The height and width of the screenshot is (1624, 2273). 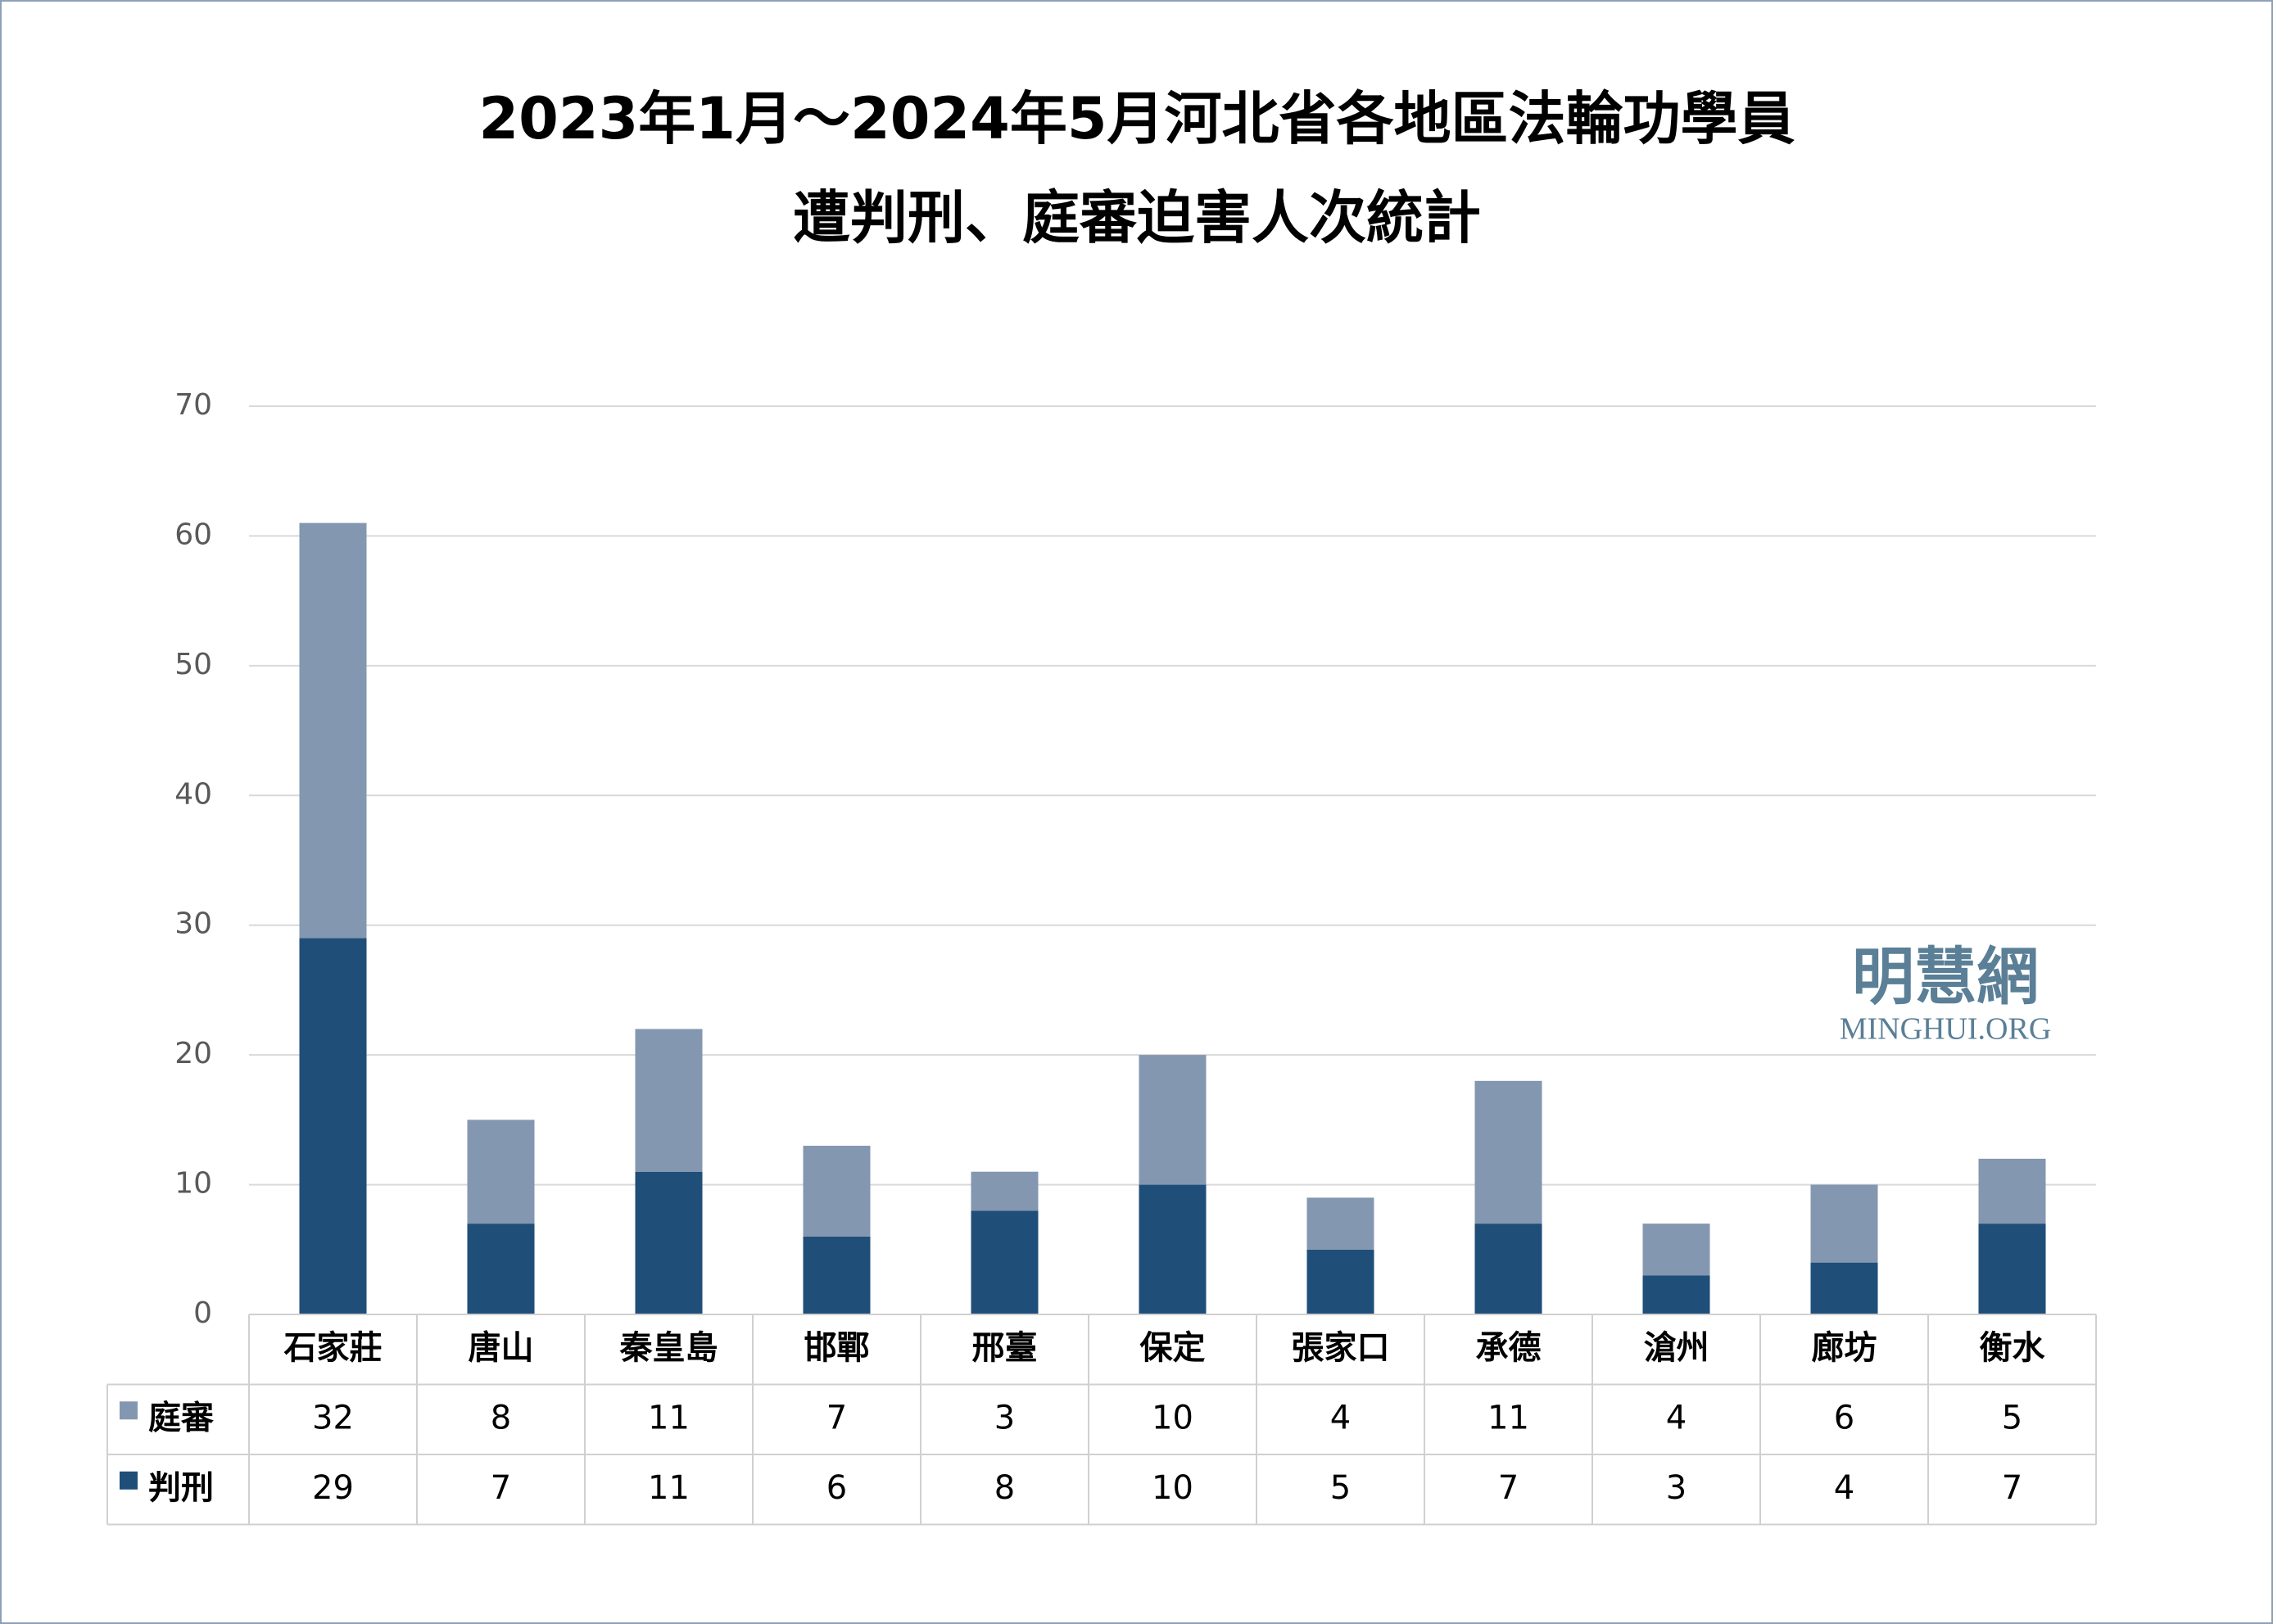 I want to click on y-tick-label: 70, so click(x=193, y=405).